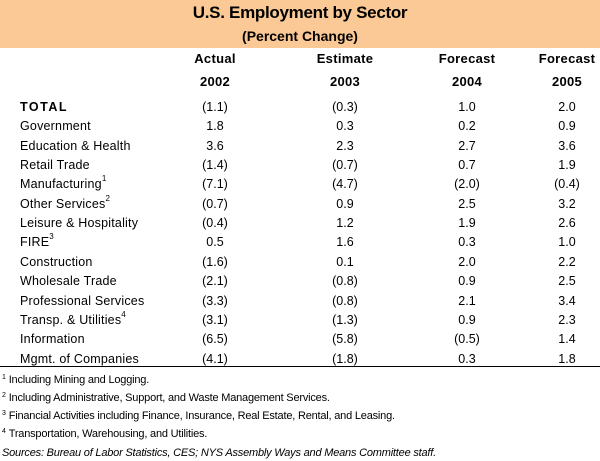 Image resolution: width=600 pixels, height=461 pixels. I want to click on row-label-text: Professional Services, so click(82, 300).